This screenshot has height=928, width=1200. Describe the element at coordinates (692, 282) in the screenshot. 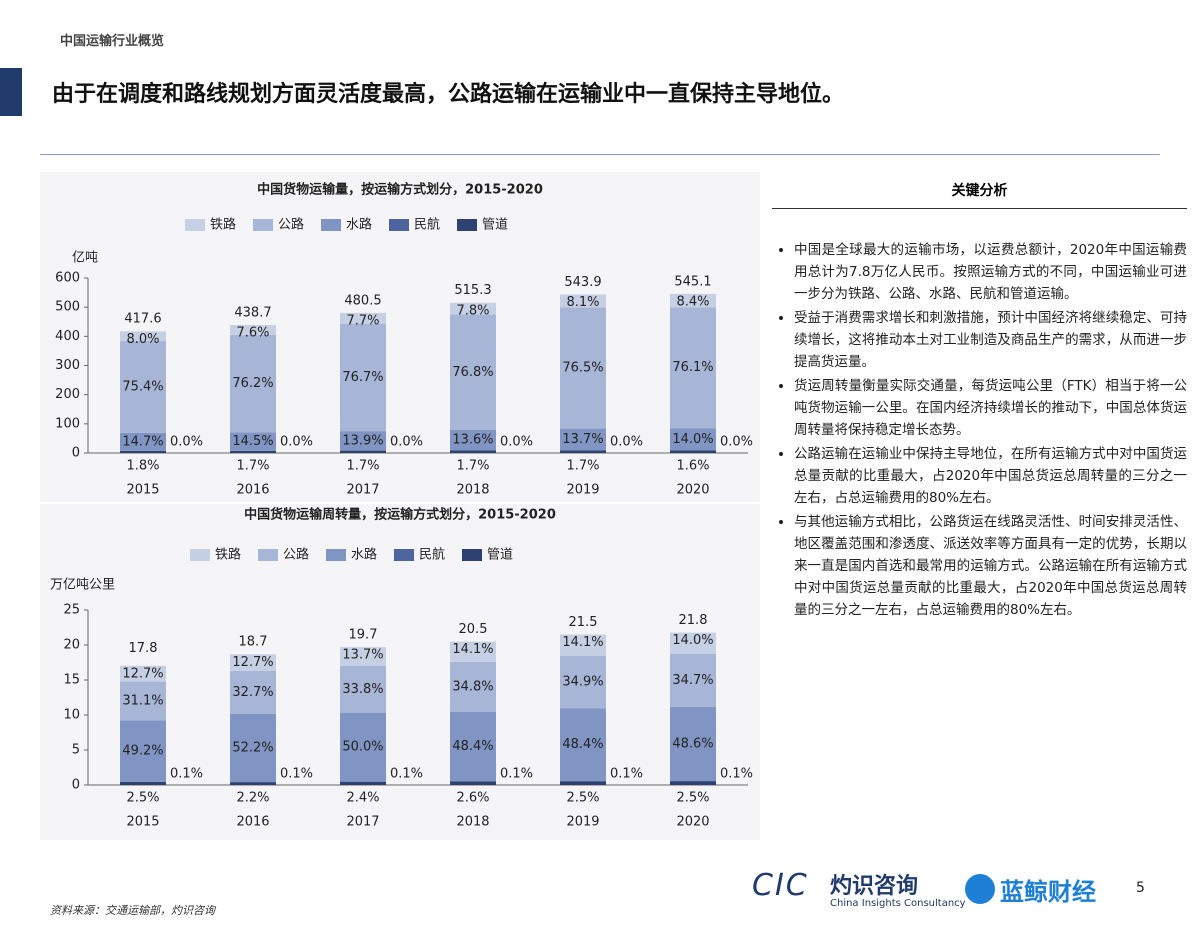

I see `total-label: 545.1` at that location.